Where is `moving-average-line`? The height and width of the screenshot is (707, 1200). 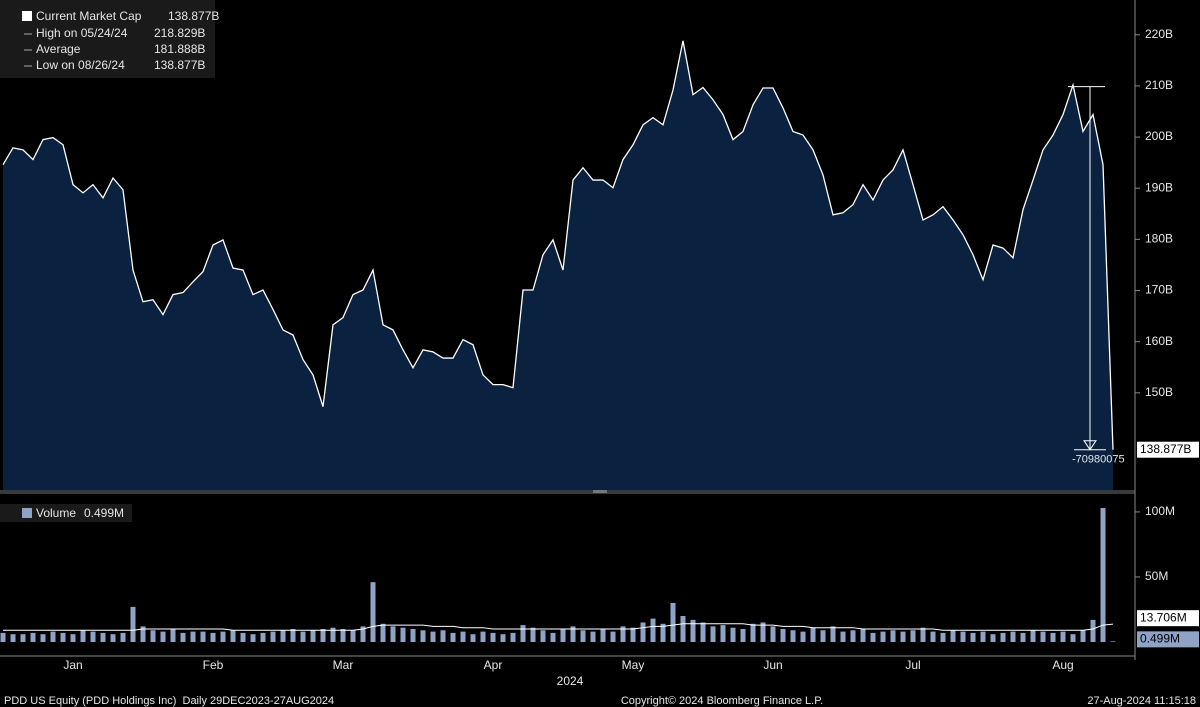 moving-average-line is located at coordinates (558, 627).